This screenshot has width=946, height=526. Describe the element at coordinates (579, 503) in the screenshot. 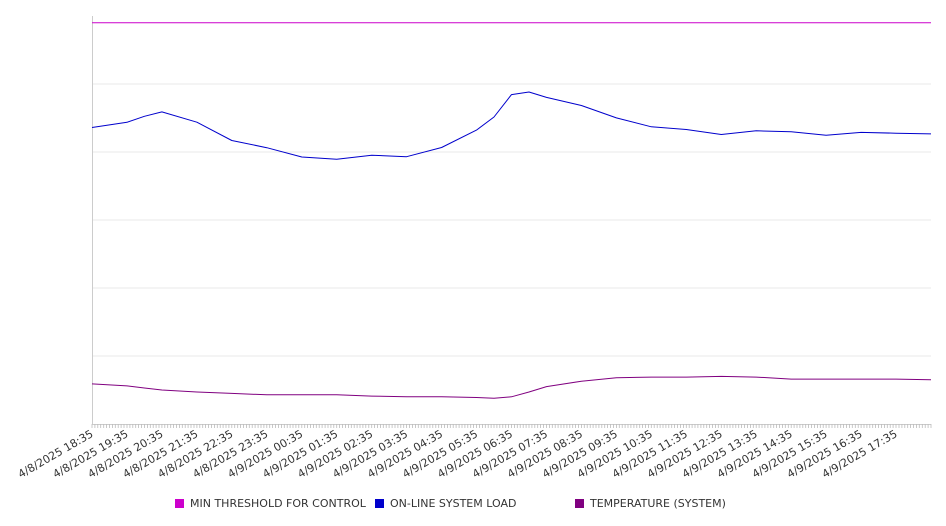

I see `legend-swatch-temperature` at that location.